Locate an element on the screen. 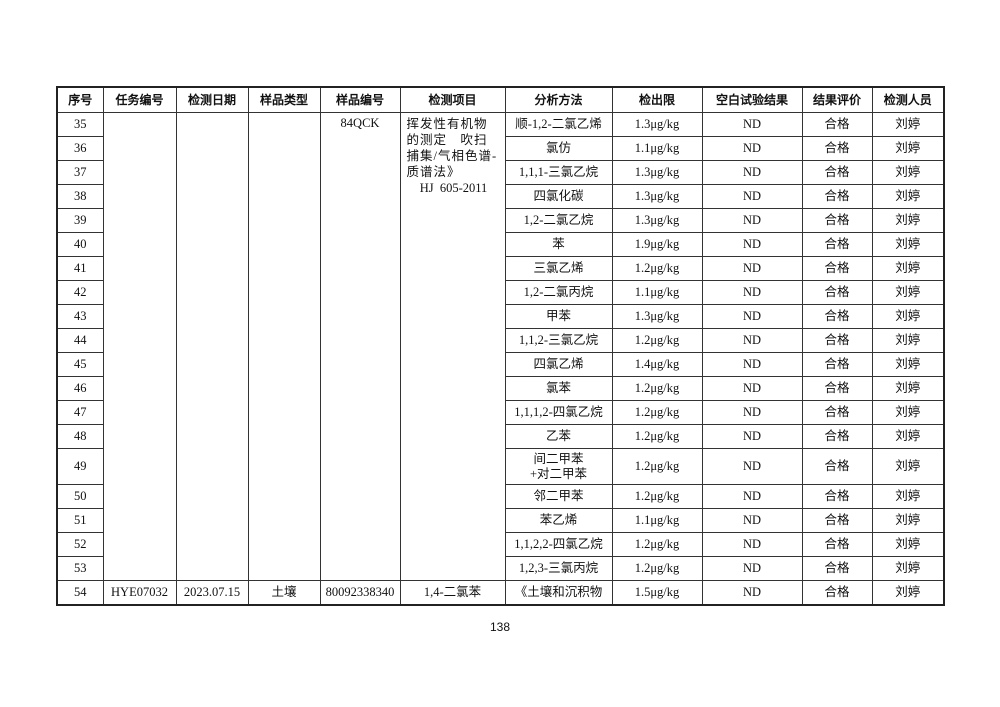 The height and width of the screenshot is (707, 1000). header-person: 检测人员 is located at coordinates (908, 99).